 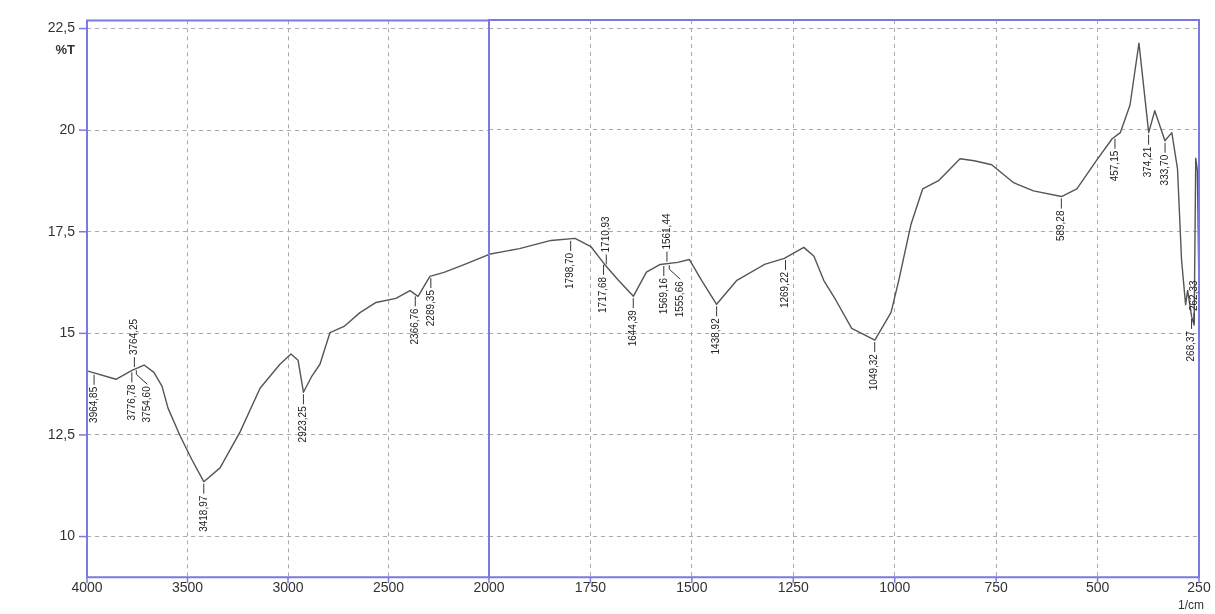 I want to click on annotation: 1269,22, so click(x=785, y=290).